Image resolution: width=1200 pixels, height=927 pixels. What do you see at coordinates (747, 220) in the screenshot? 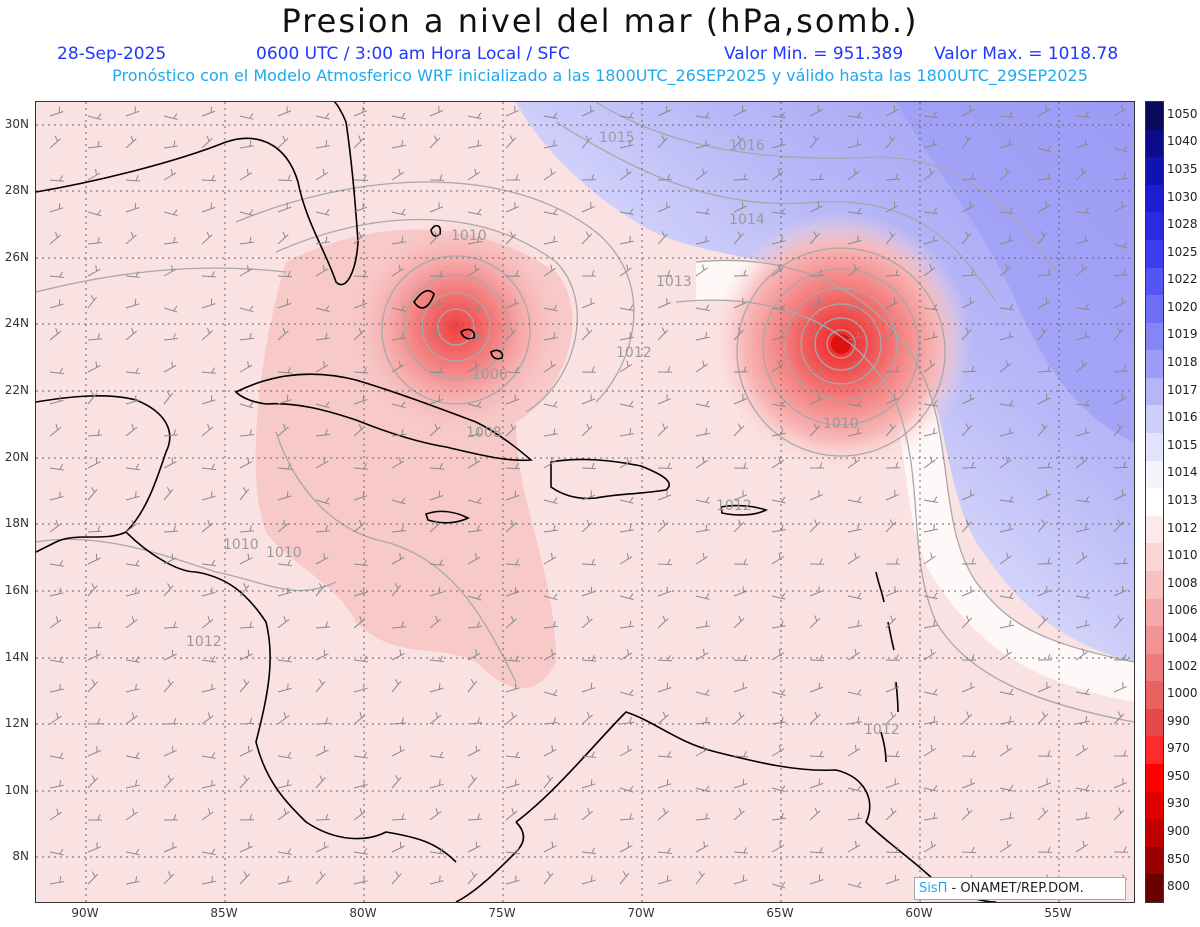
I see `contour-label-1014: 1014` at bounding box center [747, 220].